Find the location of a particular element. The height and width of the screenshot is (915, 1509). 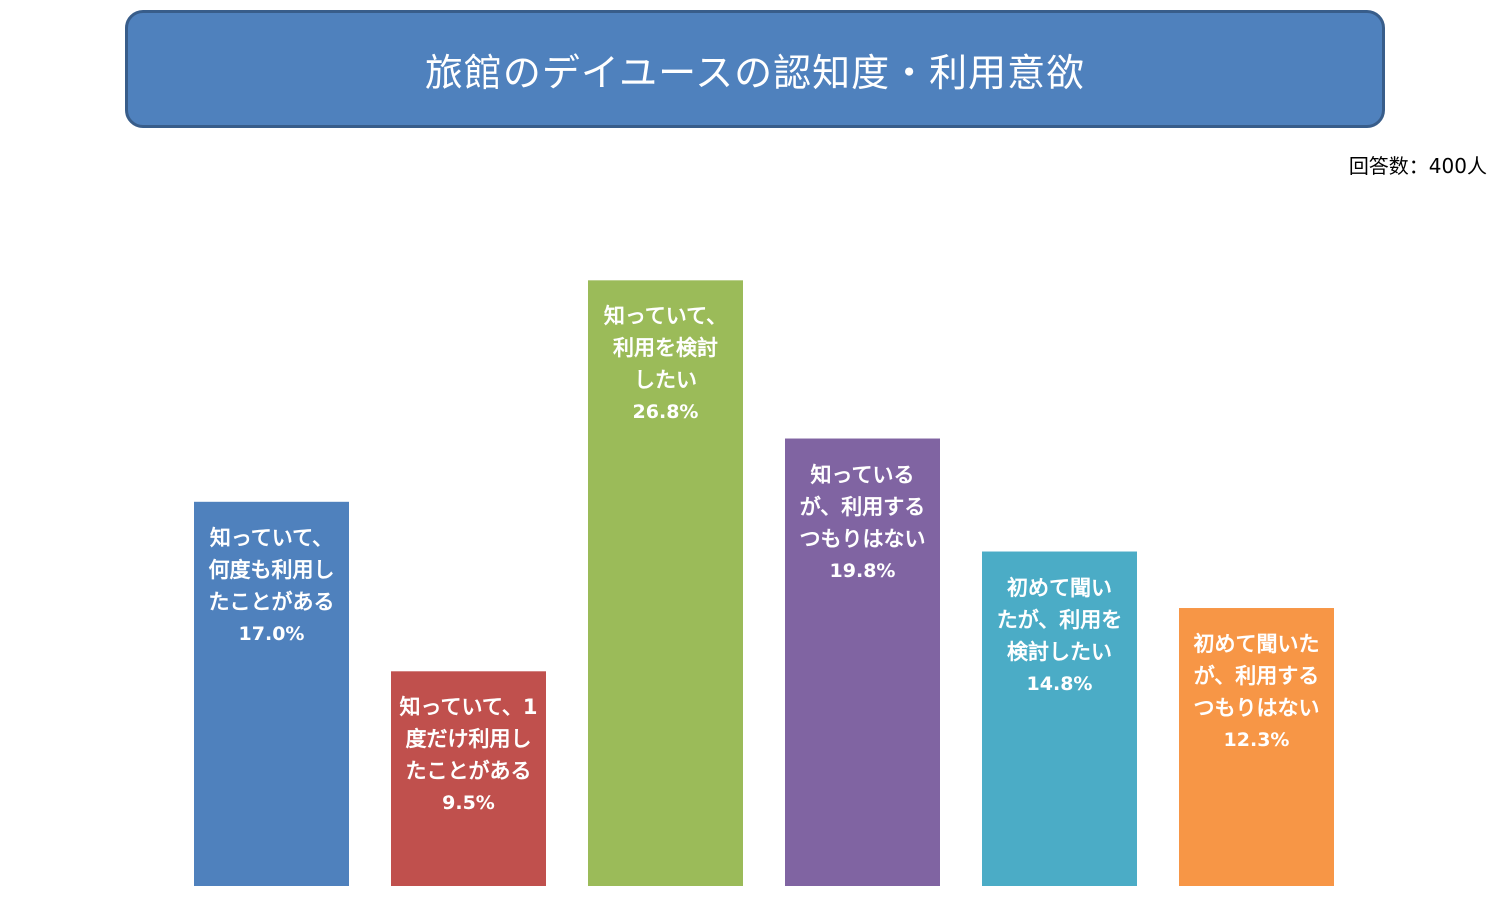

bar-label-4: 知っているが、利用する つもりはない 19.8% is located at coordinates (862, 523).